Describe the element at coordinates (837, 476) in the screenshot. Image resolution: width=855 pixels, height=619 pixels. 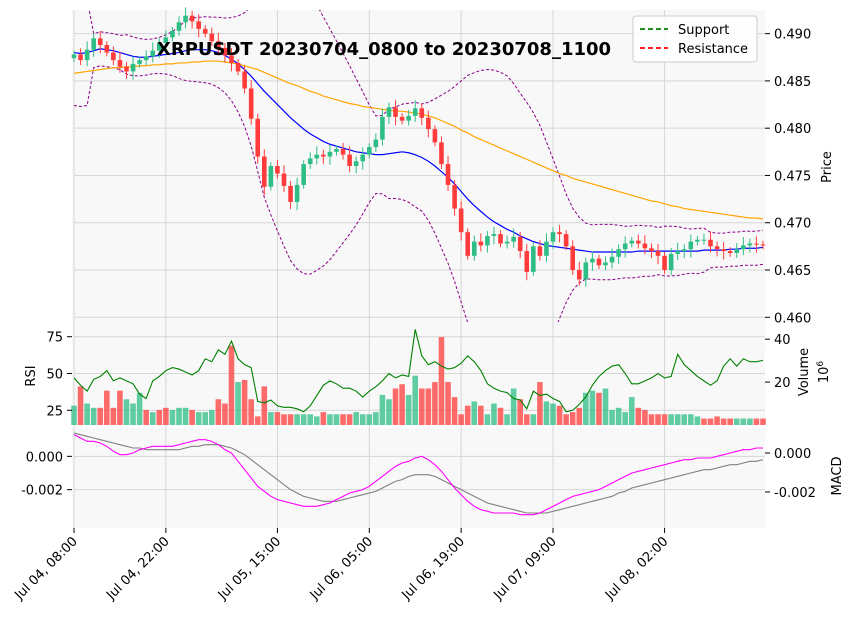
I see `macd-axis-label: MACD` at that location.